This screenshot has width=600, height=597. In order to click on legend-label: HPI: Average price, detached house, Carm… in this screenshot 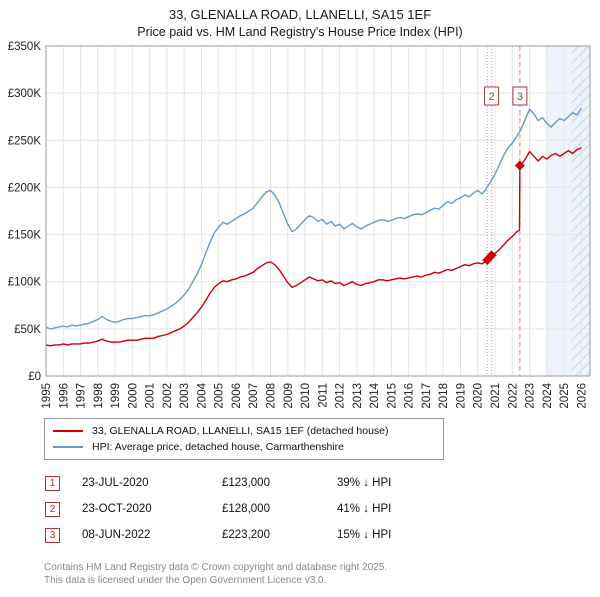, I will do `click(218, 447)`.